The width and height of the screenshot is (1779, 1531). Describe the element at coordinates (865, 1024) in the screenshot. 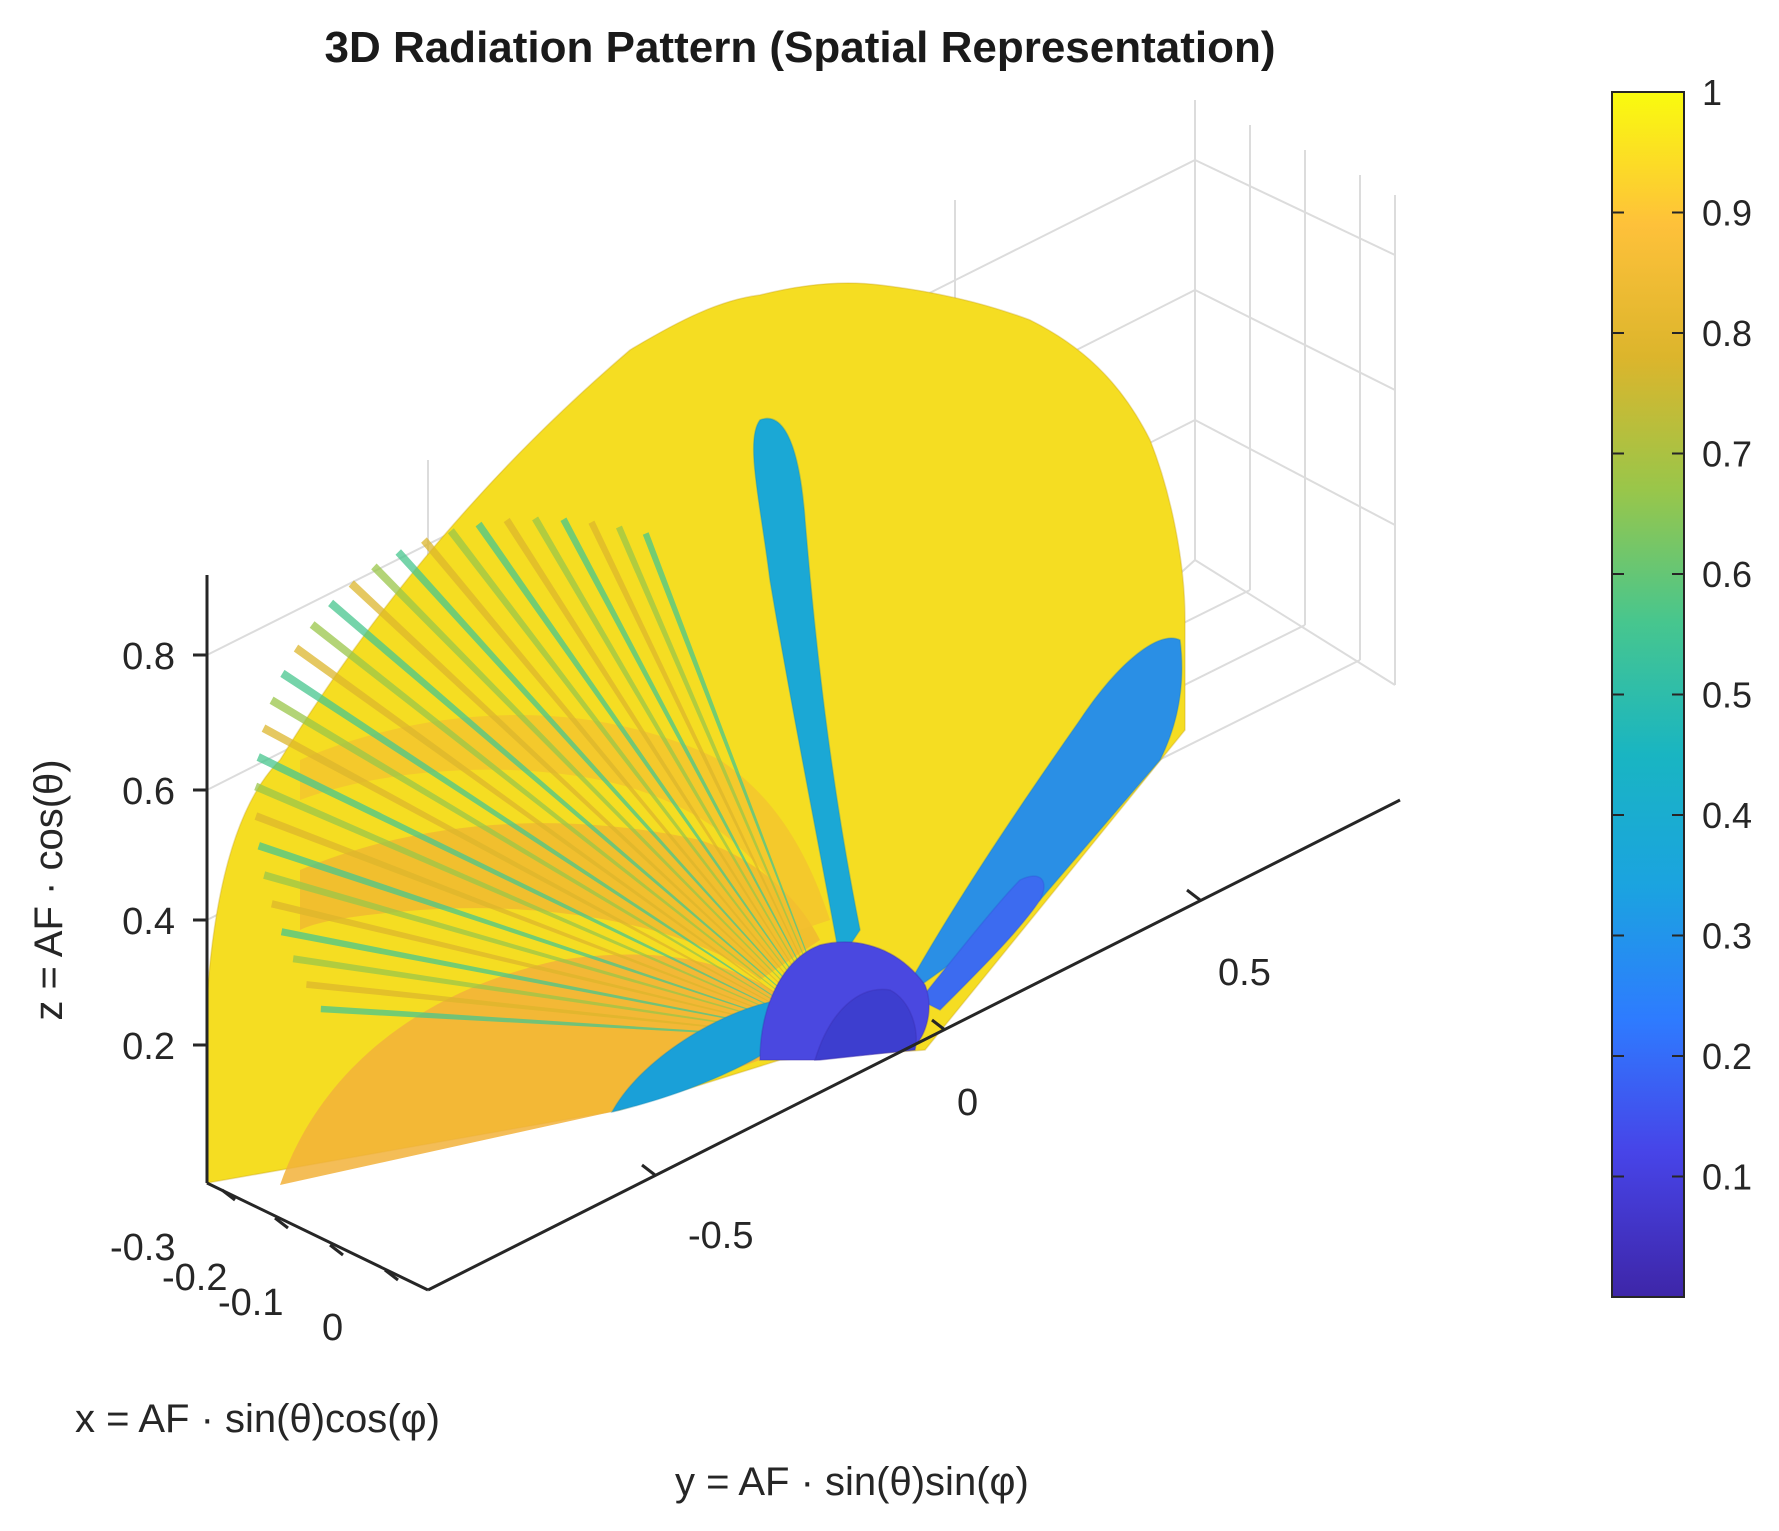

I see `lobe-side-3b` at that location.